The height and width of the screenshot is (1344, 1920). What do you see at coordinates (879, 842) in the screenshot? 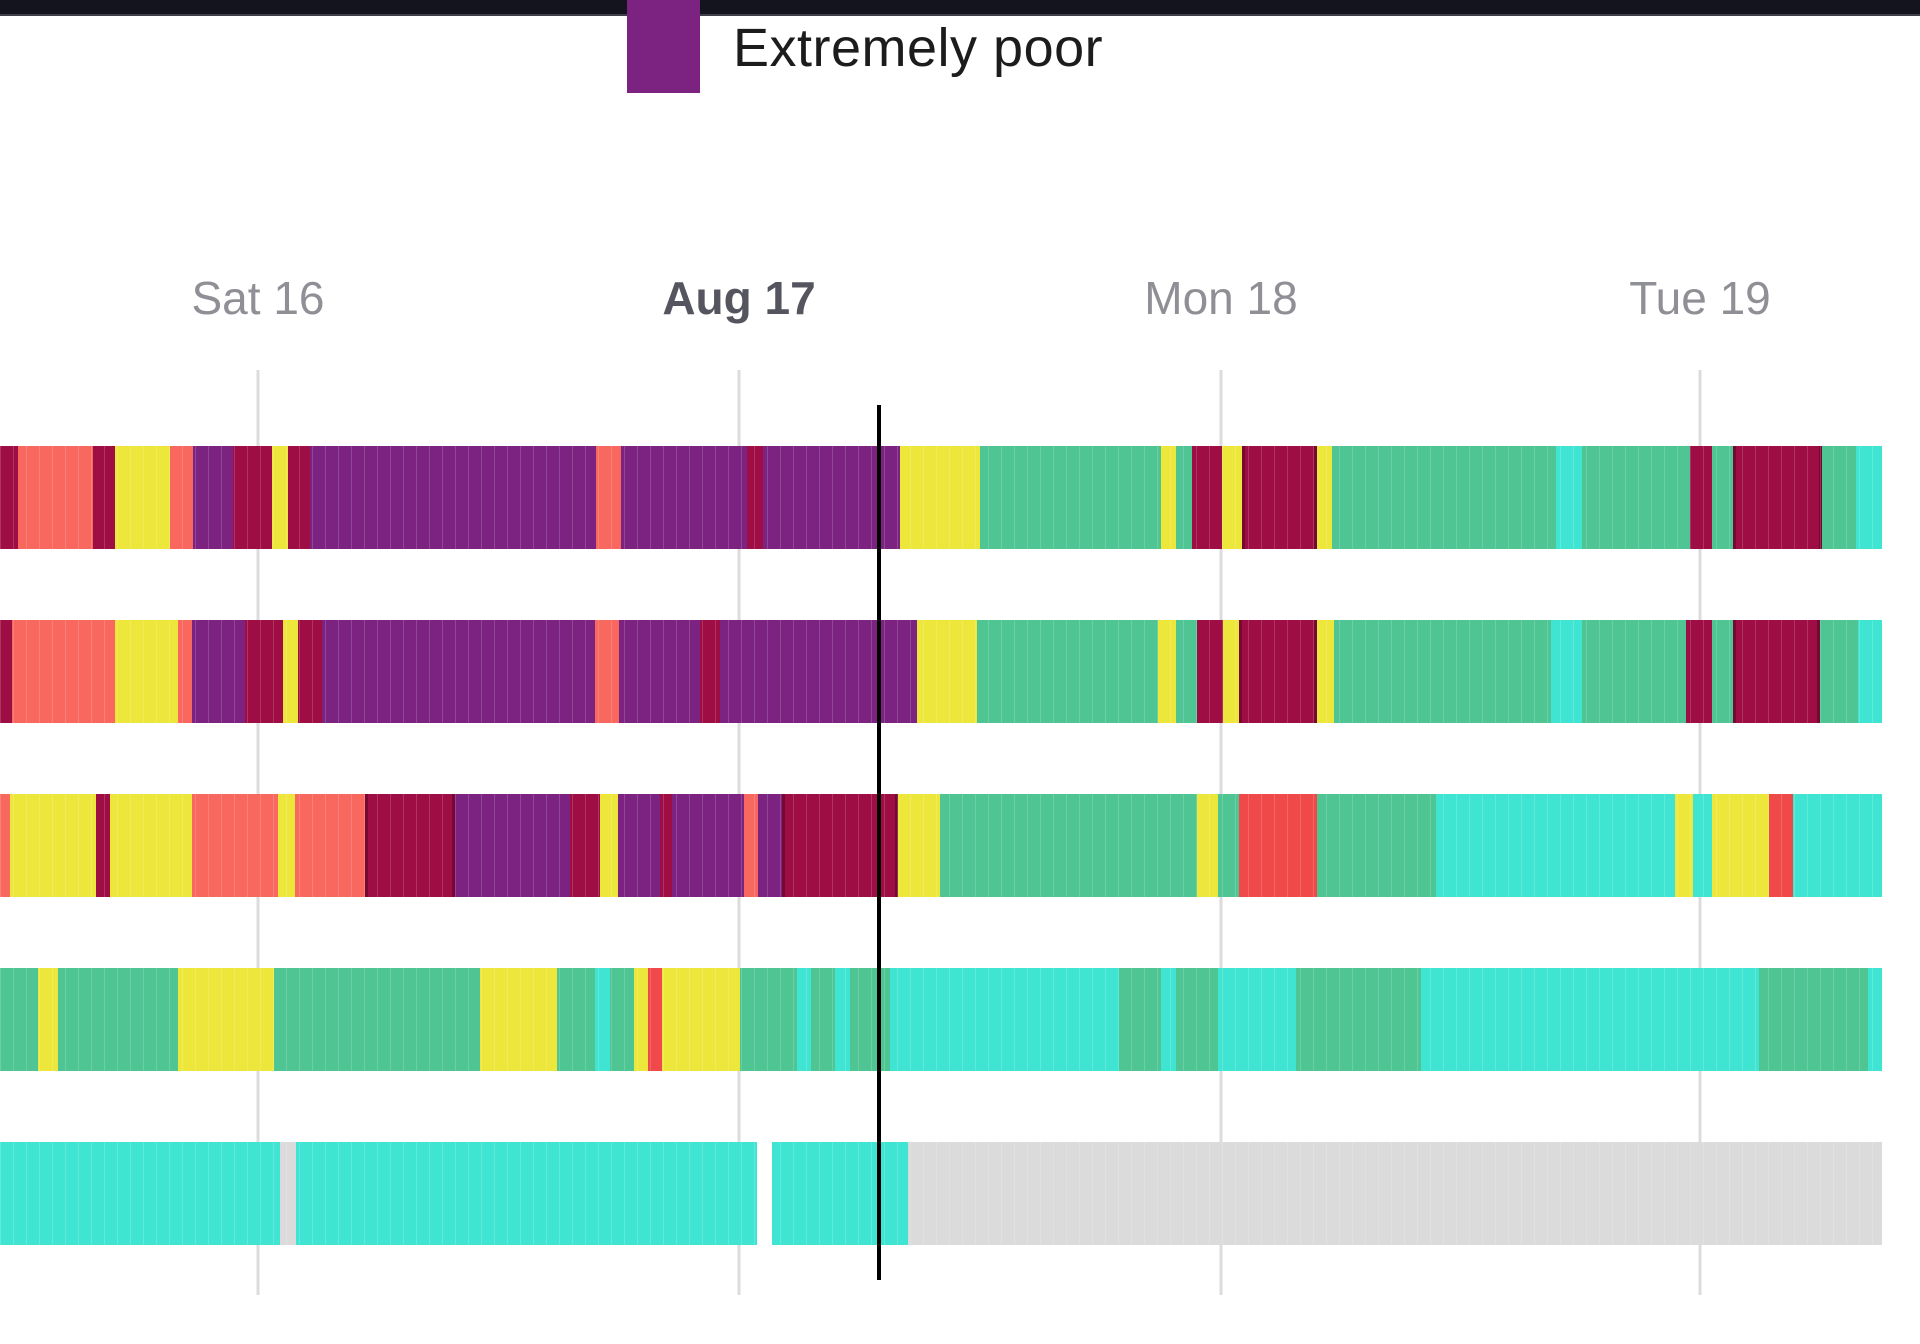
I see `current-time-line` at bounding box center [879, 842].